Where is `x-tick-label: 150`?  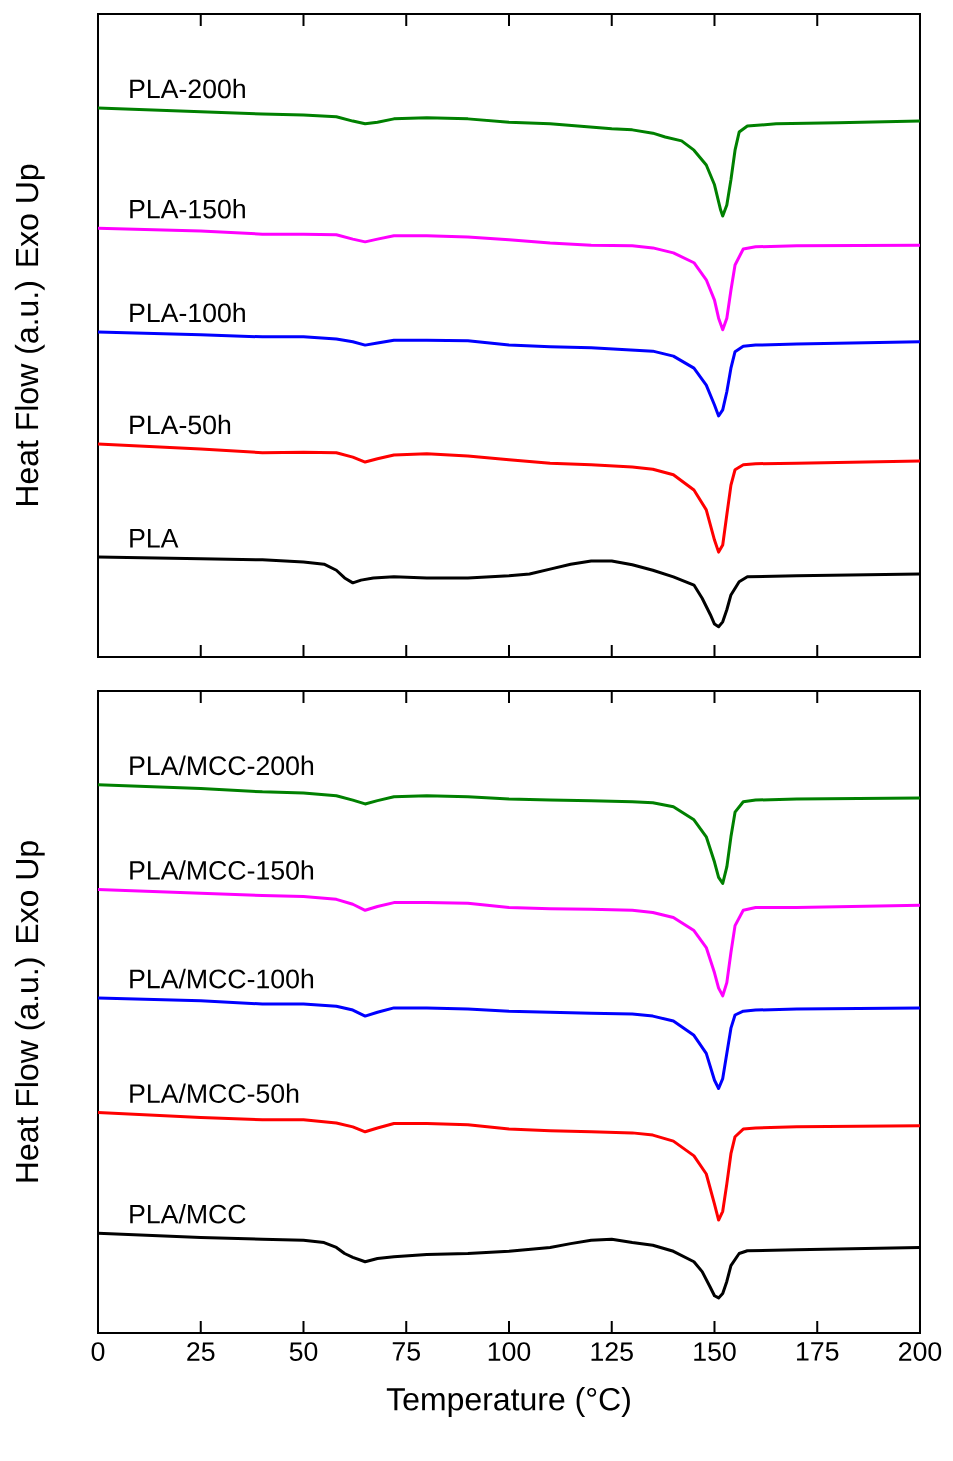
x-tick-label: 150 is located at coordinates (715, 1352).